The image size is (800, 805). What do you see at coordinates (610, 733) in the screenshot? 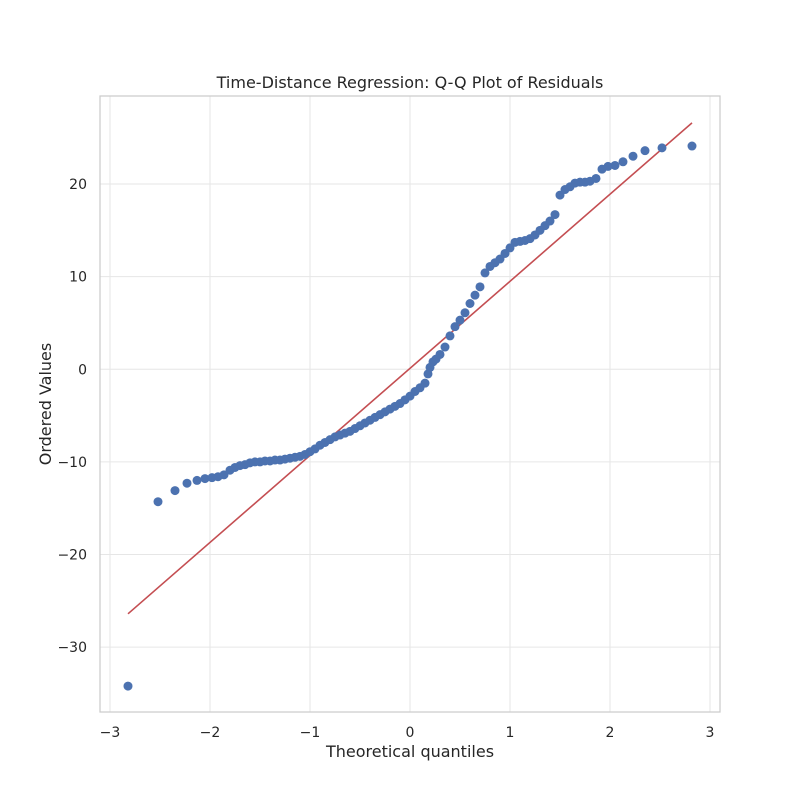
I see `x-tick-label: 2` at bounding box center [610, 733].